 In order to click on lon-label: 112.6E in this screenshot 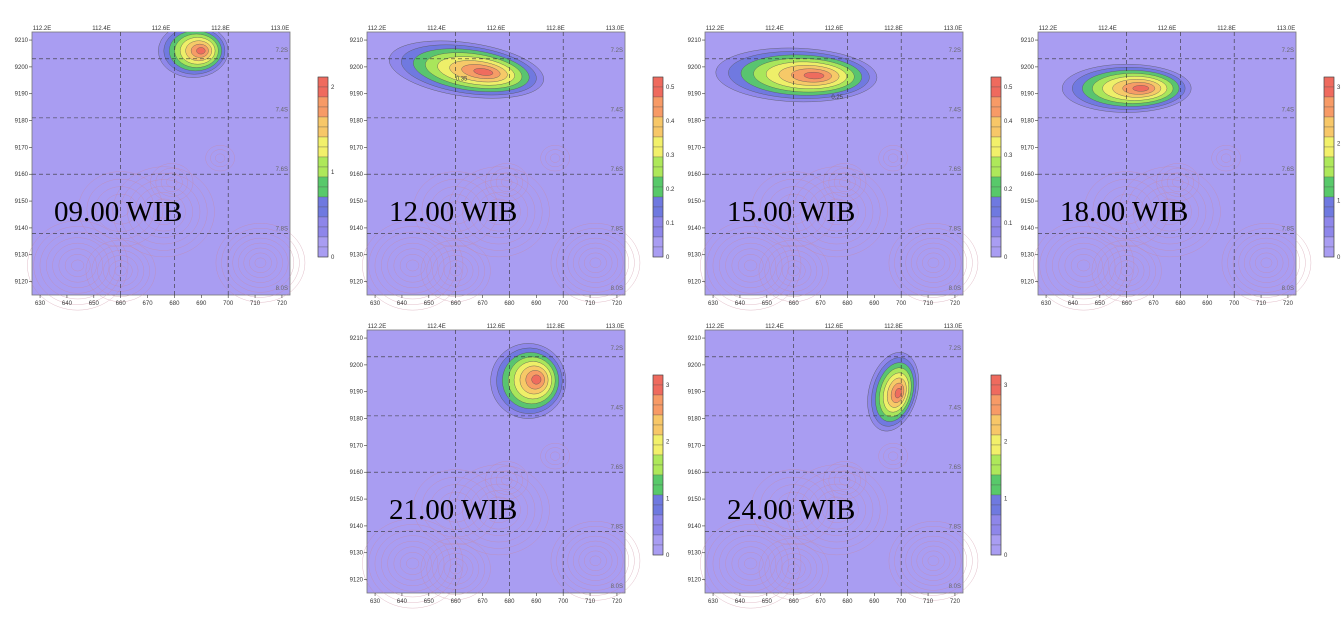, I will do `click(496, 29)`.